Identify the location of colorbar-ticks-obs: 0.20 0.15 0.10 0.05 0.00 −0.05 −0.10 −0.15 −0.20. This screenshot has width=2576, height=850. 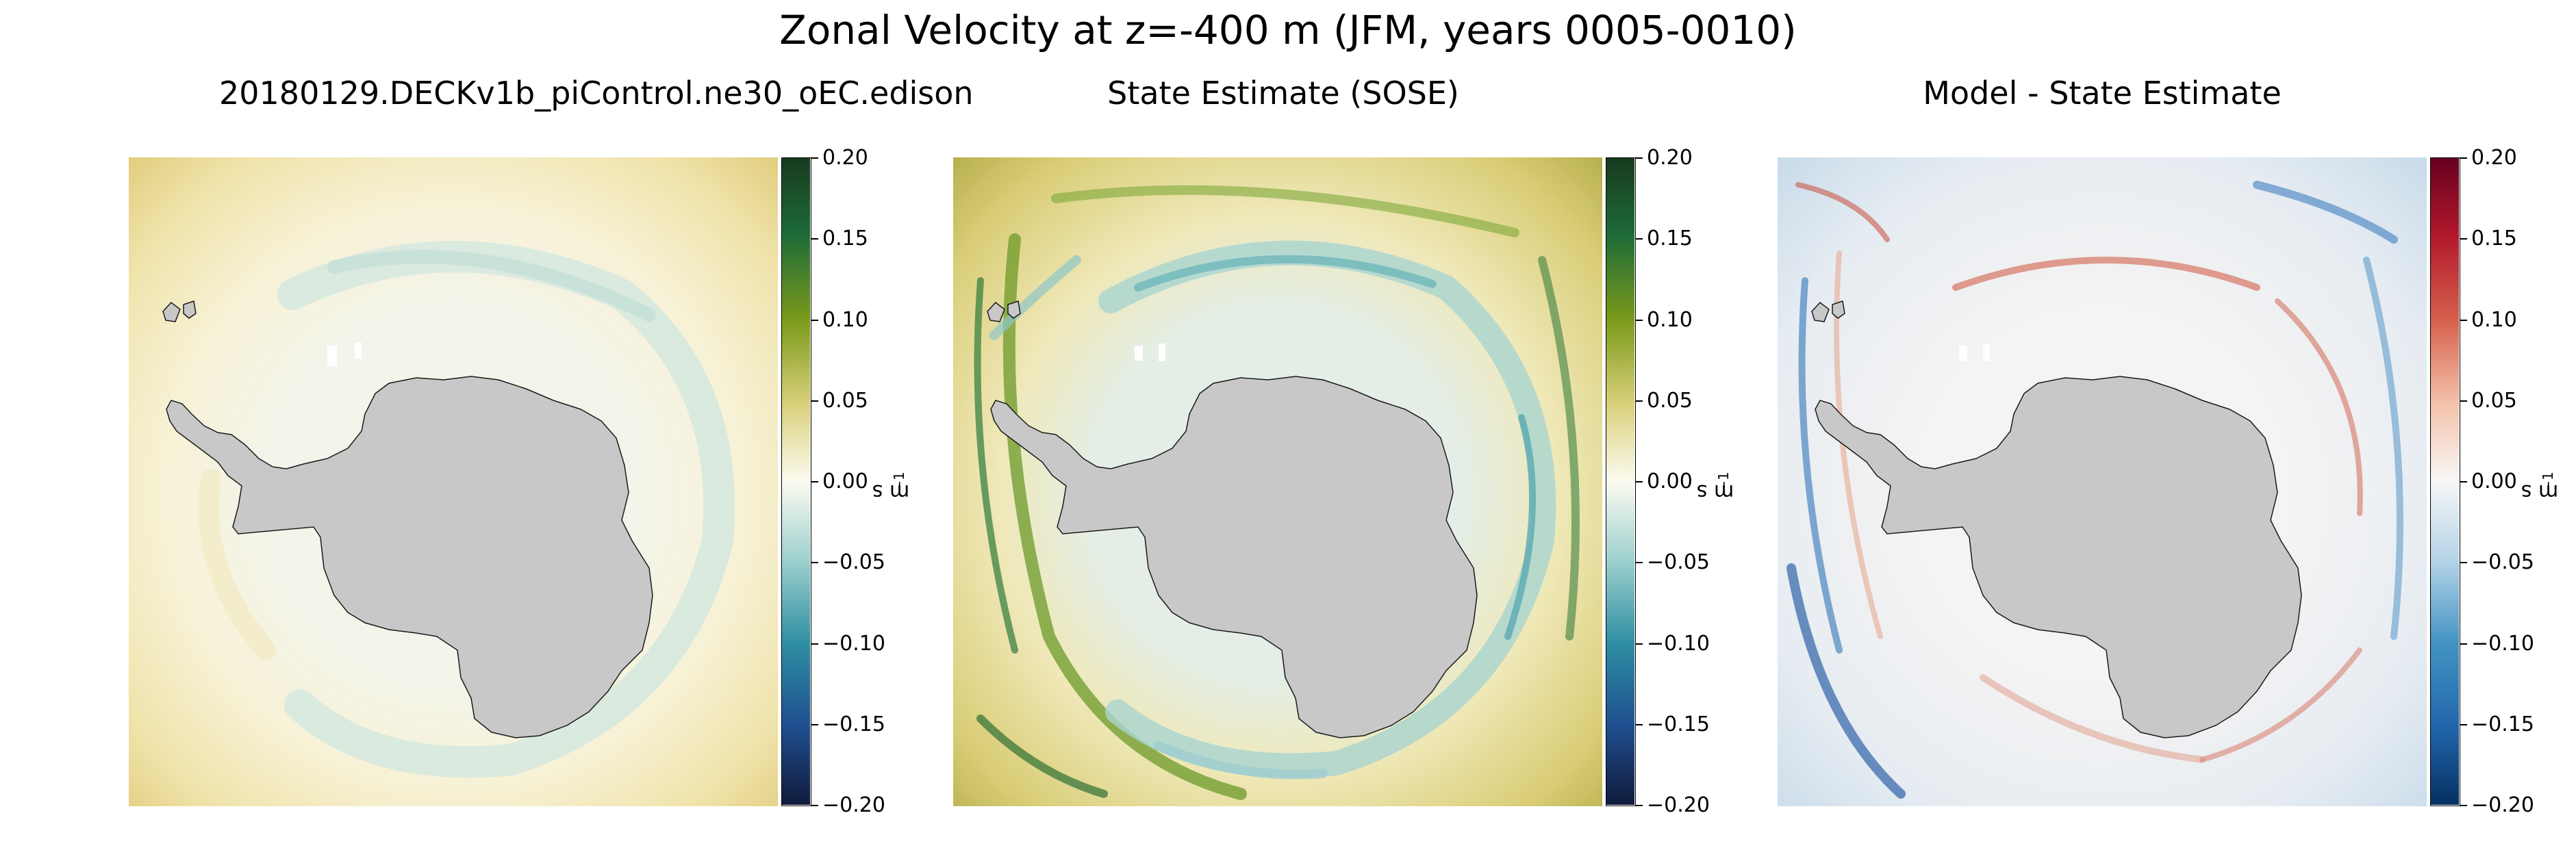
(1687, 481).